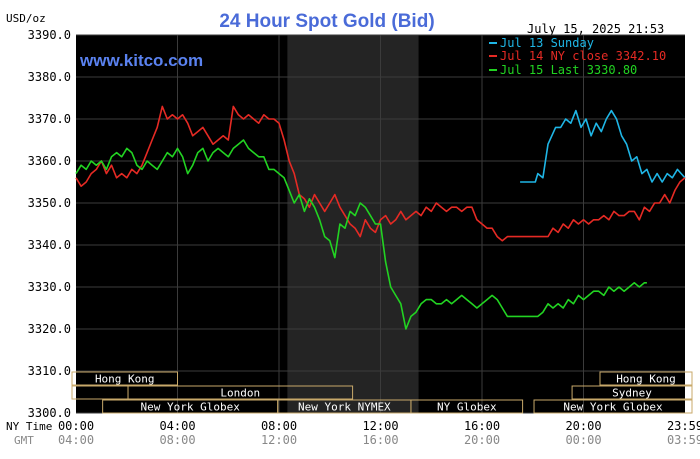  What do you see at coordinates (279, 426) in the screenshot?
I see `x-tick-label-ny: 08:00` at bounding box center [279, 426].